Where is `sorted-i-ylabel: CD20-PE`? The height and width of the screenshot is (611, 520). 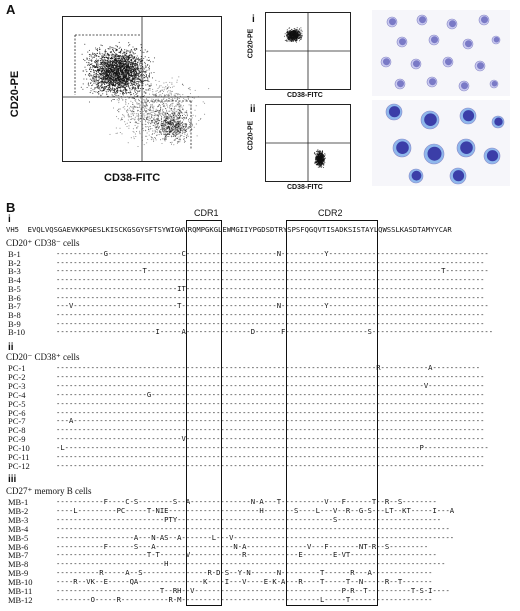
sorted-i-ylabel: CD20-PE is located at coordinates (251, 43).